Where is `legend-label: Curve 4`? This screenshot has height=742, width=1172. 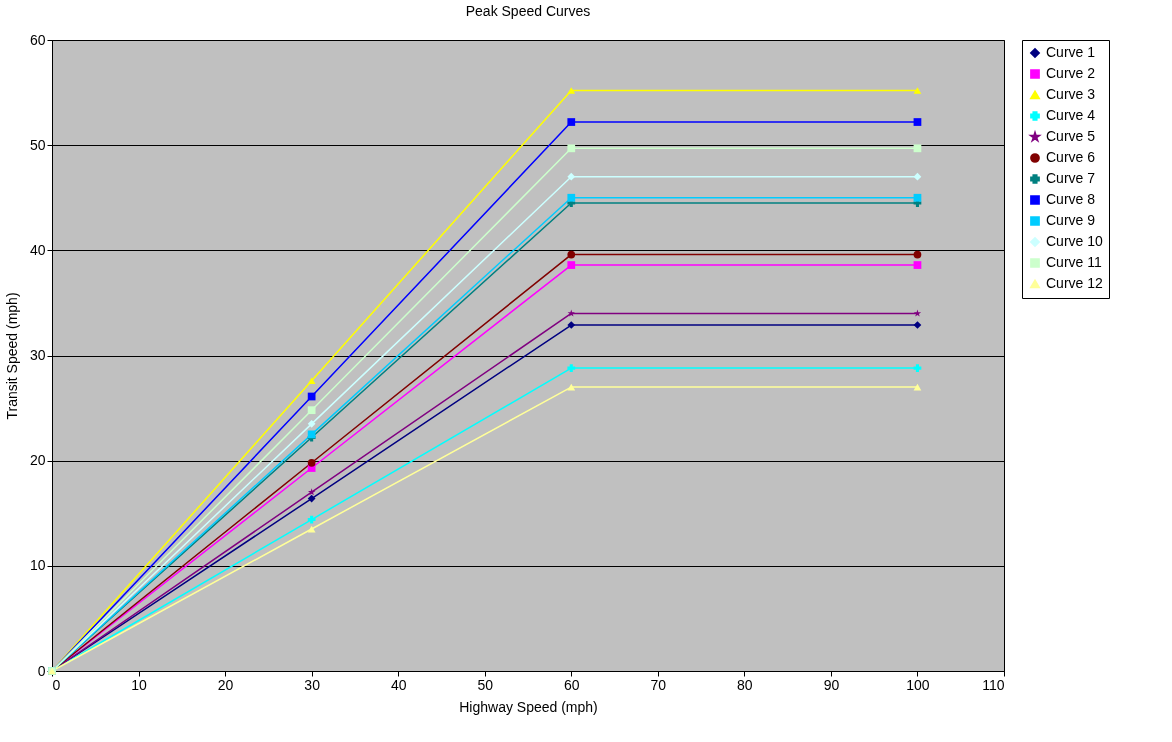 legend-label: Curve 4 is located at coordinates (1071, 115).